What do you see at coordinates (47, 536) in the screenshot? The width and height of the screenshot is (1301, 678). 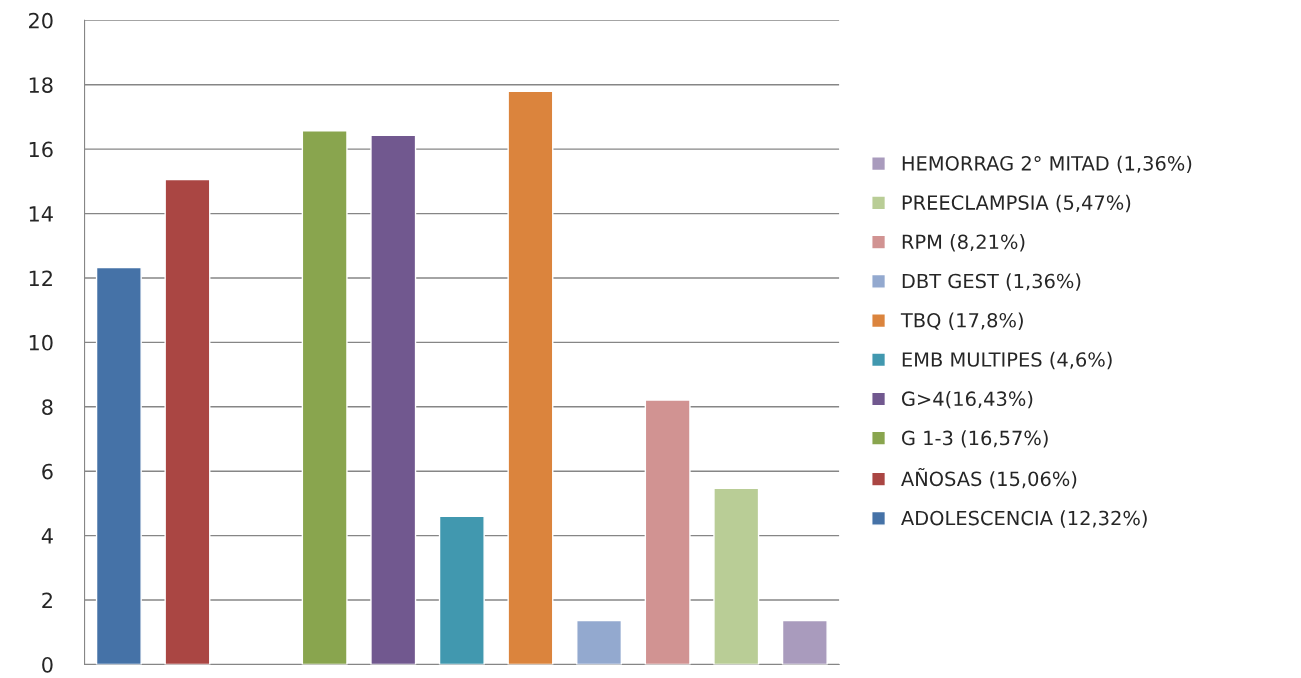 I see `y-tick-label: 4` at bounding box center [47, 536].